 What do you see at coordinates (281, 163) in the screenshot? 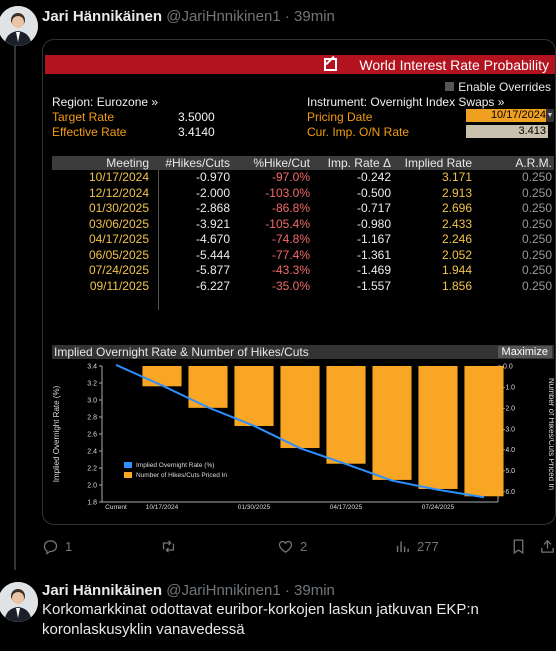
I see `header-pct-hike-cut: %Hike/Cut` at bounding box center [281, 163].